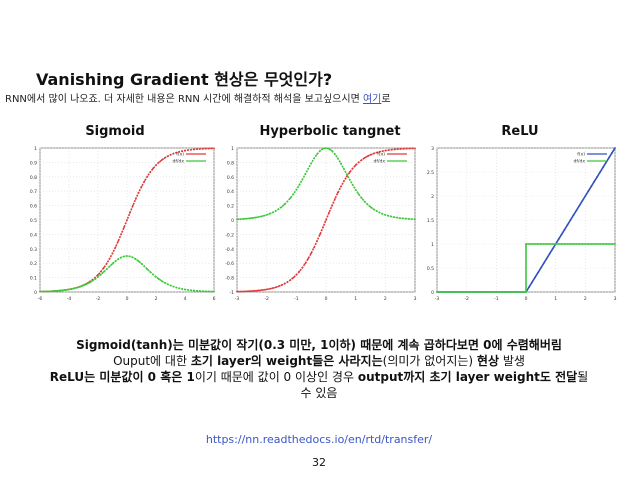 Image resolution: width=638 pixels, height=479 pixels. I want to click on summary-line-3-c: output까지 초기 layer weight도 전달, so click(467, 377).